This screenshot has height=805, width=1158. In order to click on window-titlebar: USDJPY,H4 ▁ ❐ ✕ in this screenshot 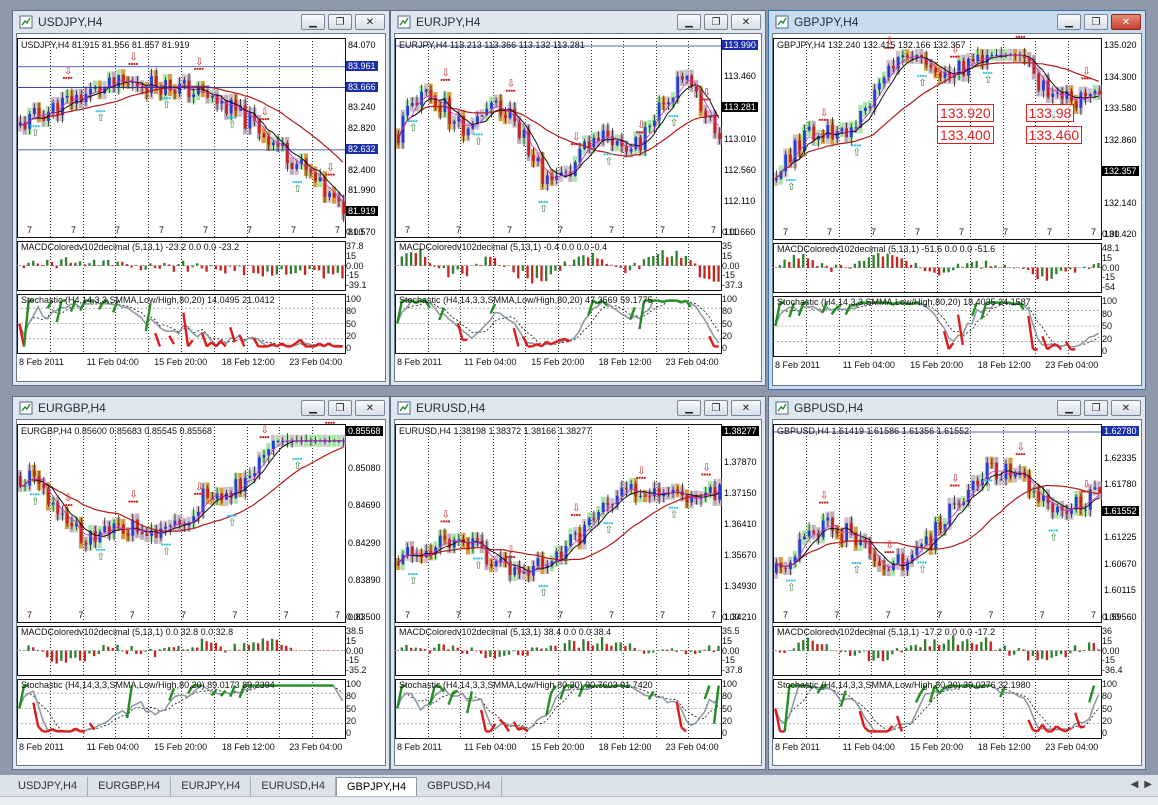, I will do `click(201, 22)`.